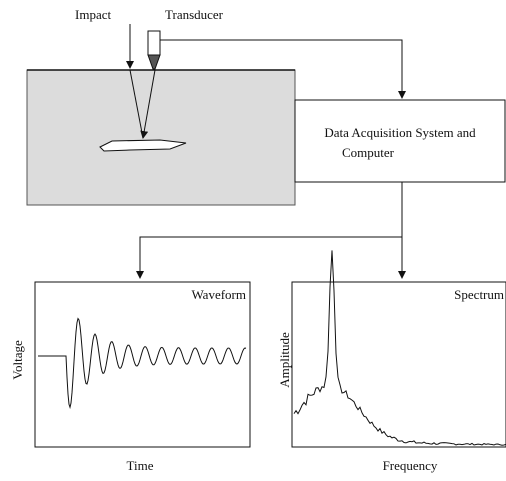 The height and width of the screenshot is (481, 506). What do you see at coordinates (400, 132) in the screenshot?
I see `system-label: Data Acquisition System and` at bounding box center [400, 132].